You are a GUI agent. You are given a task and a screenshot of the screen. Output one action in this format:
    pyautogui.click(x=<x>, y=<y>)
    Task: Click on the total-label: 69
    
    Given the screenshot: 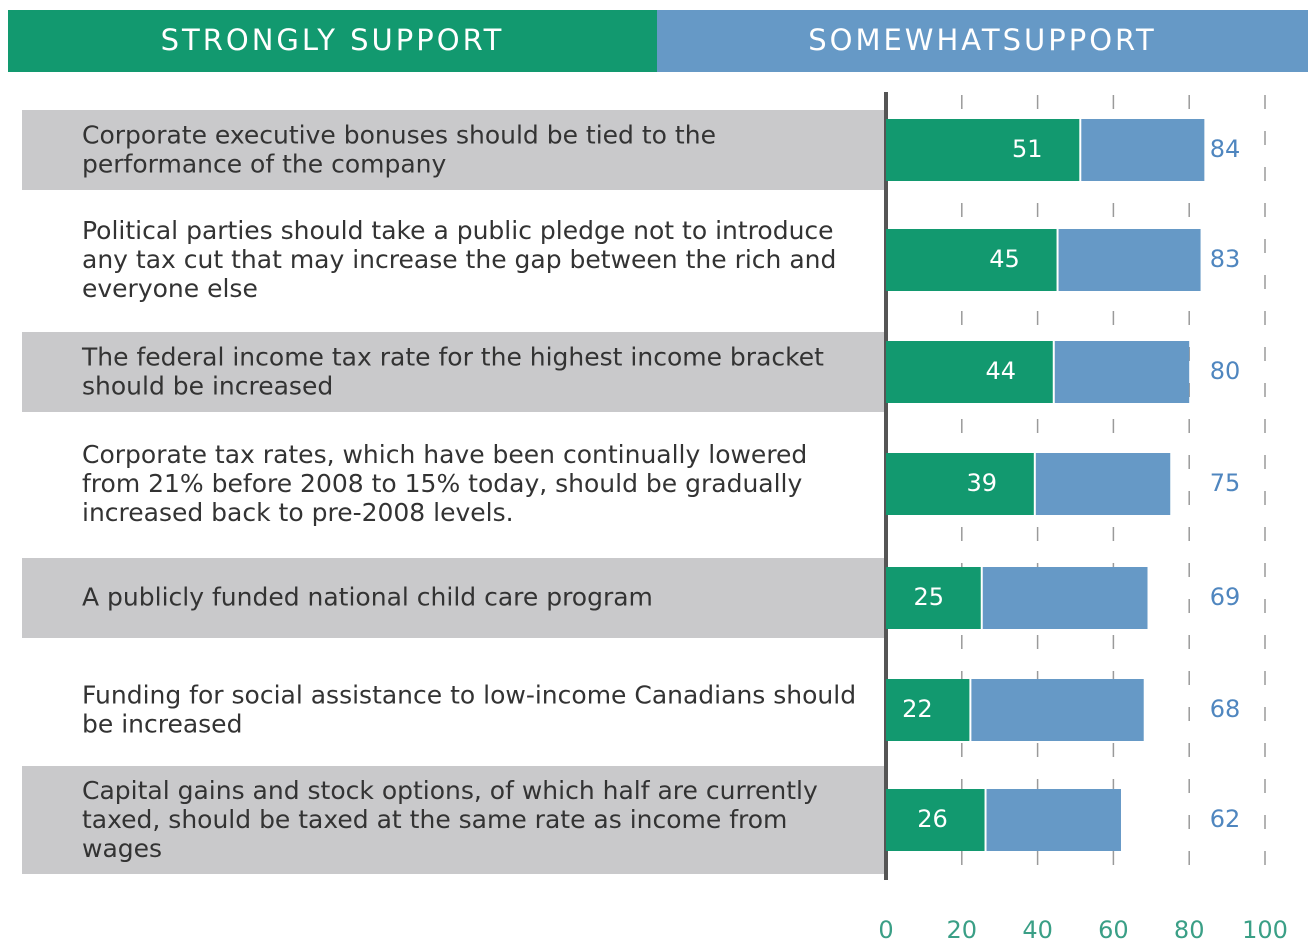 What is the action you would take?
    pyautogui.click(x=1225, y=597)
    